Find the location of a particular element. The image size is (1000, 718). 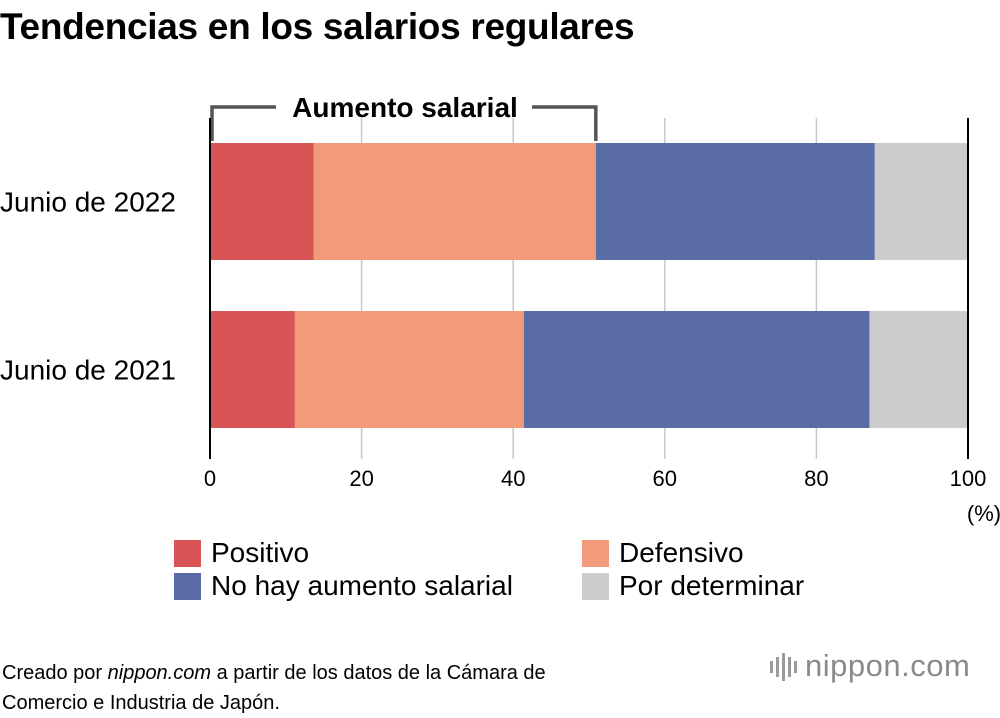

legend-label: Positivo is located at coordinates (260, 552).